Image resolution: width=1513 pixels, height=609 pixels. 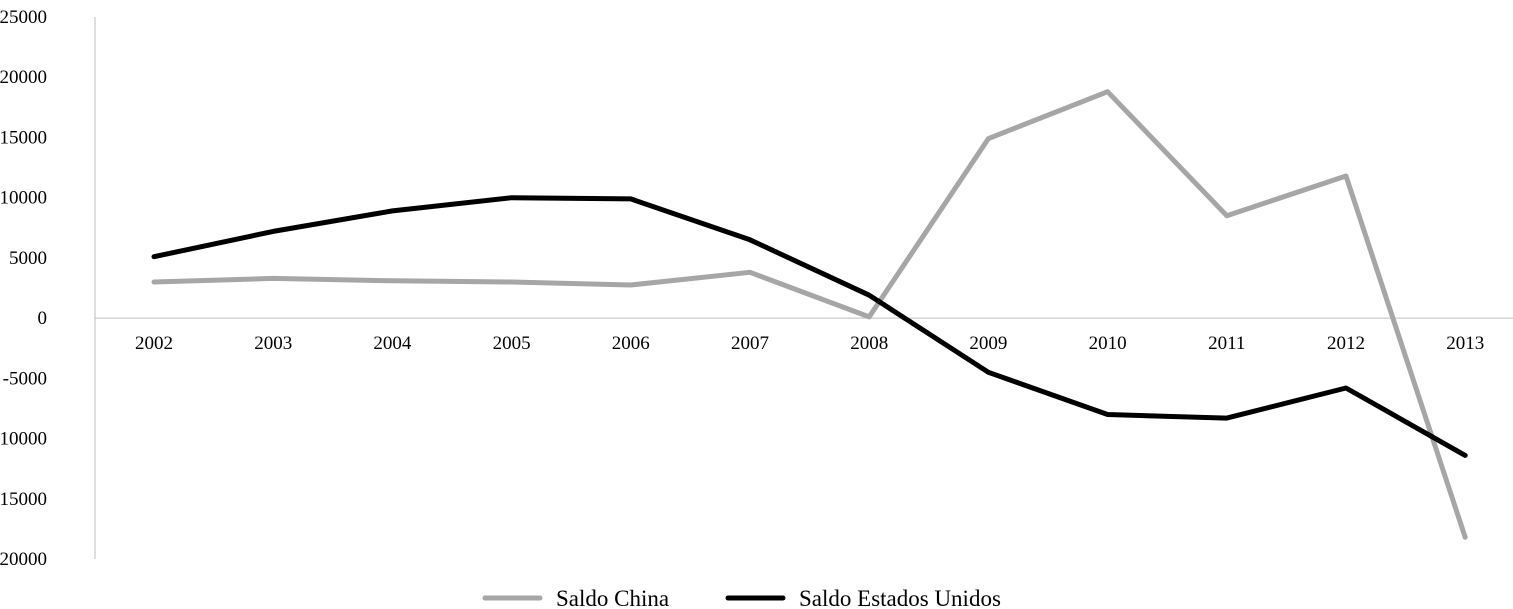 I want to click on y-tick-label: -10000, so click(x=23, y=439).